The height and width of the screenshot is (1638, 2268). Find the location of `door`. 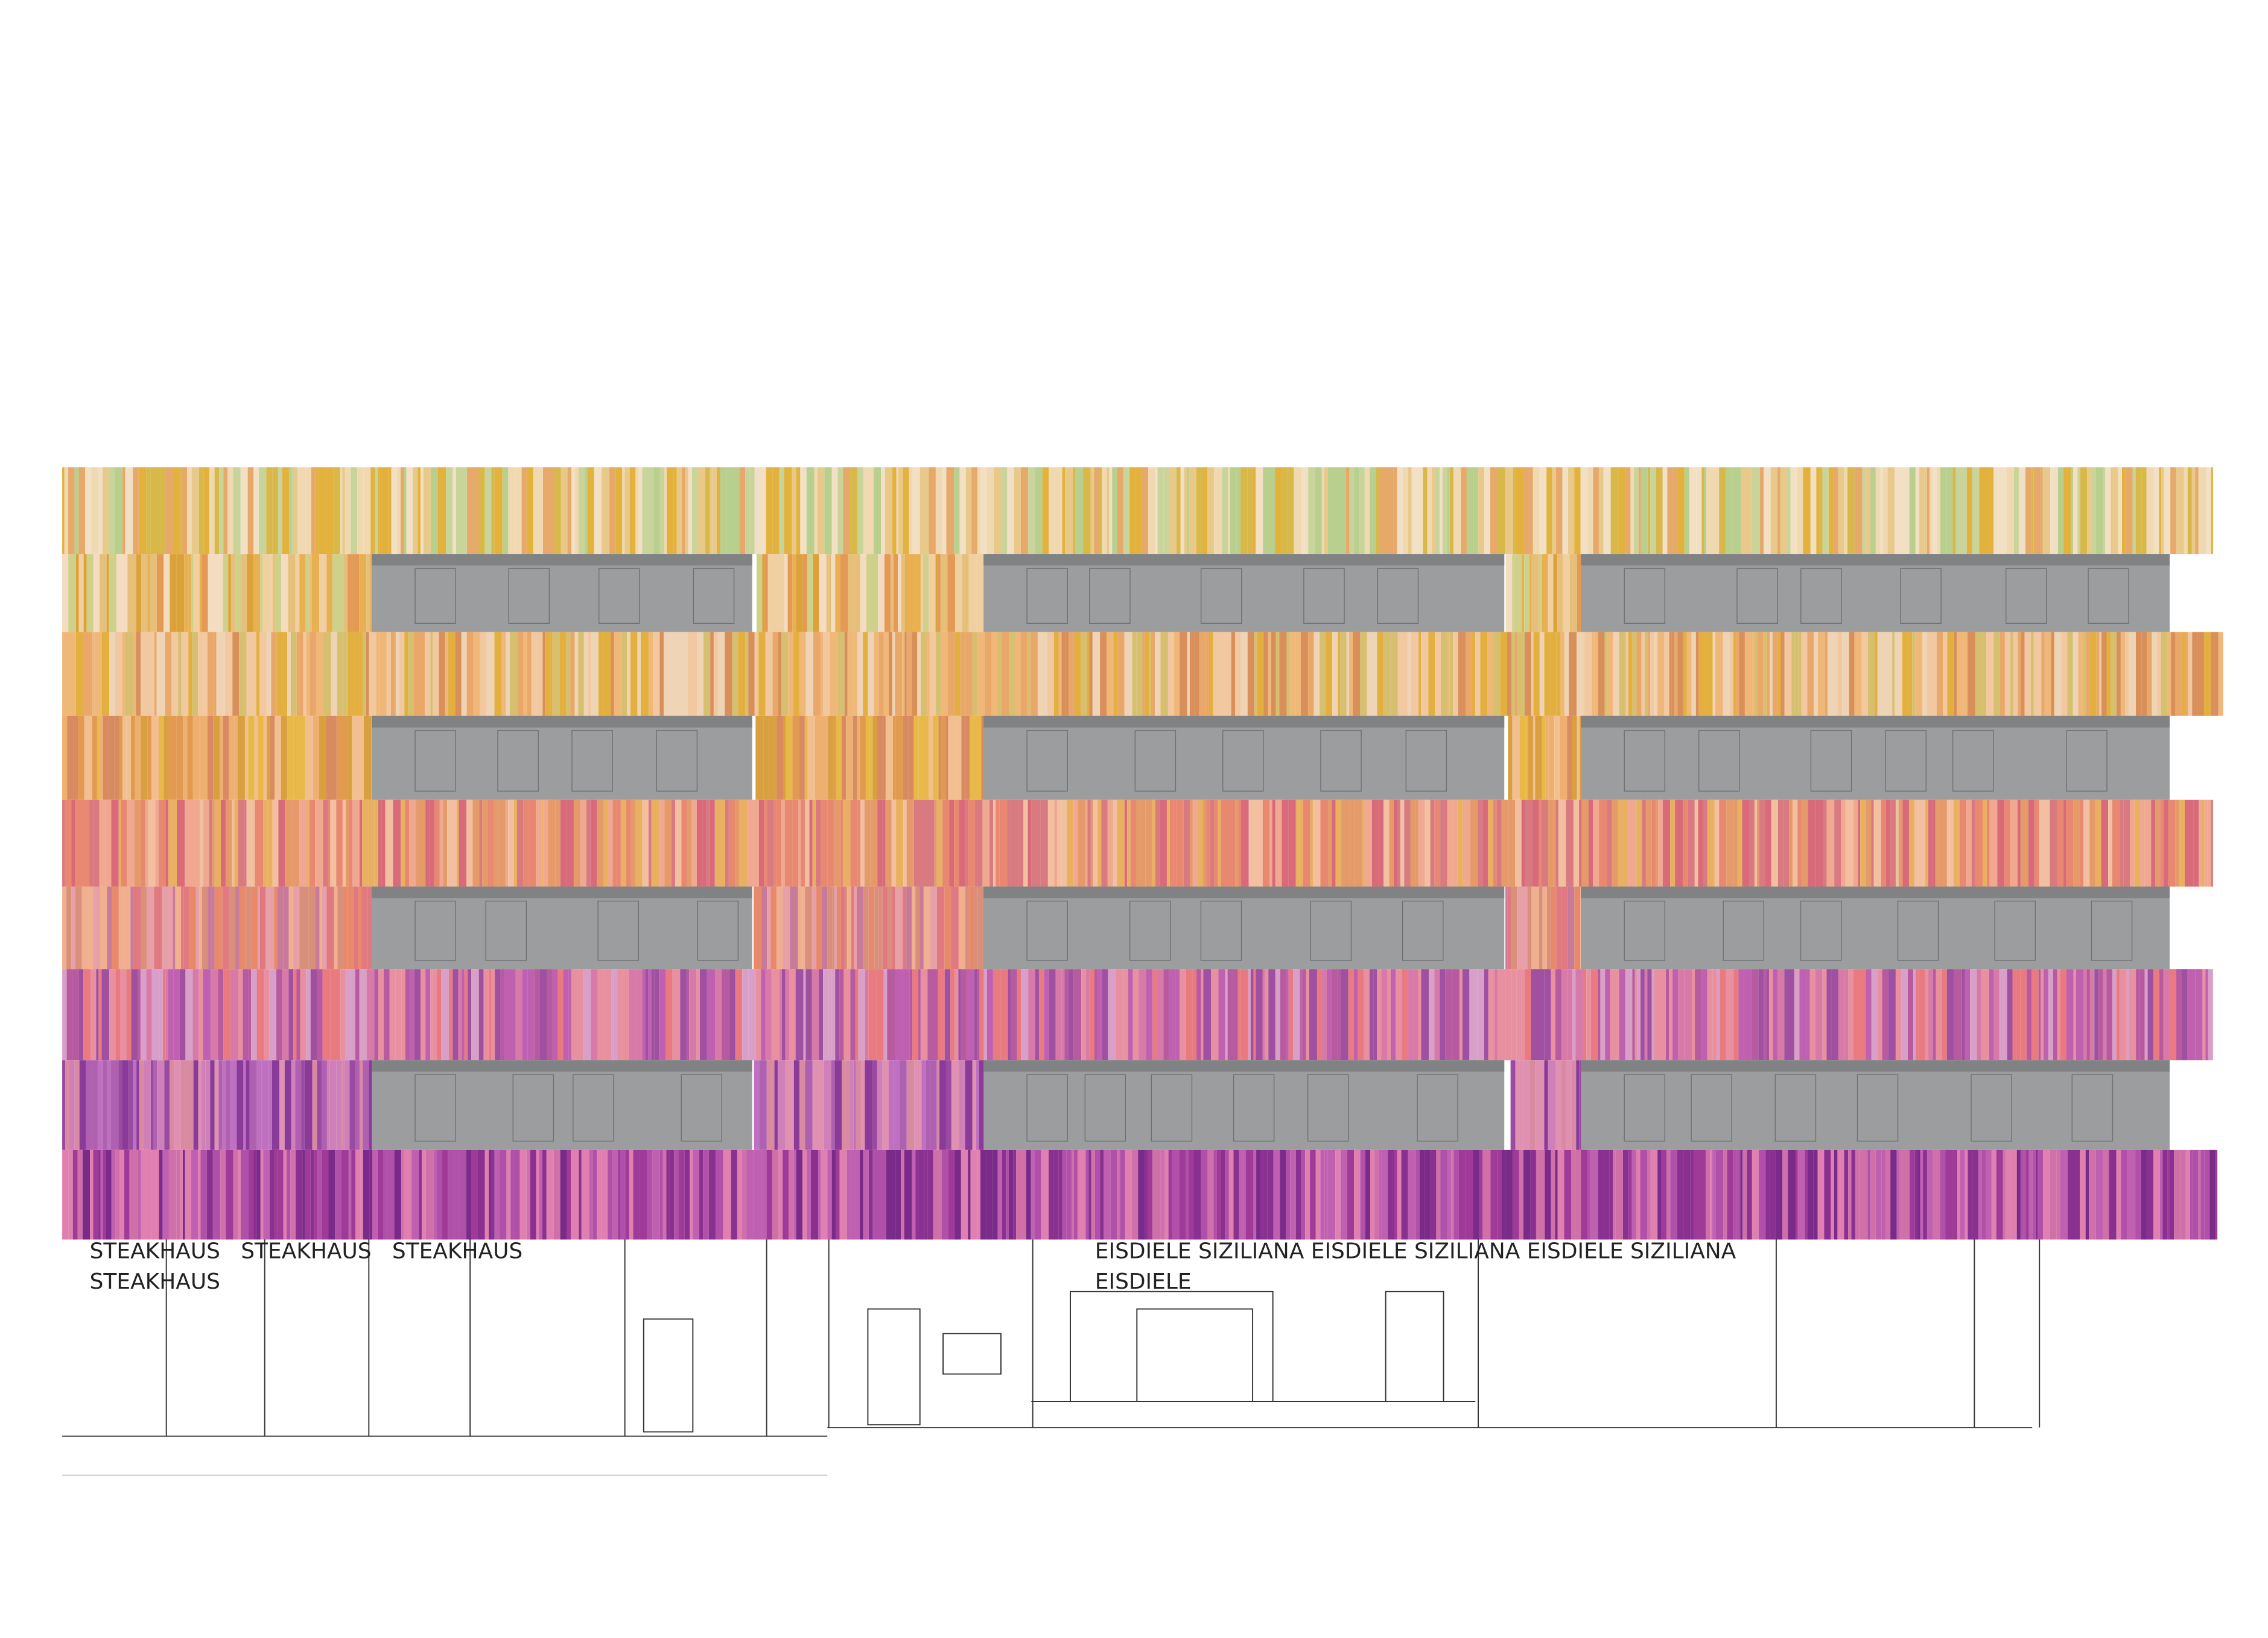

door is located at coordinates (669, 1375).